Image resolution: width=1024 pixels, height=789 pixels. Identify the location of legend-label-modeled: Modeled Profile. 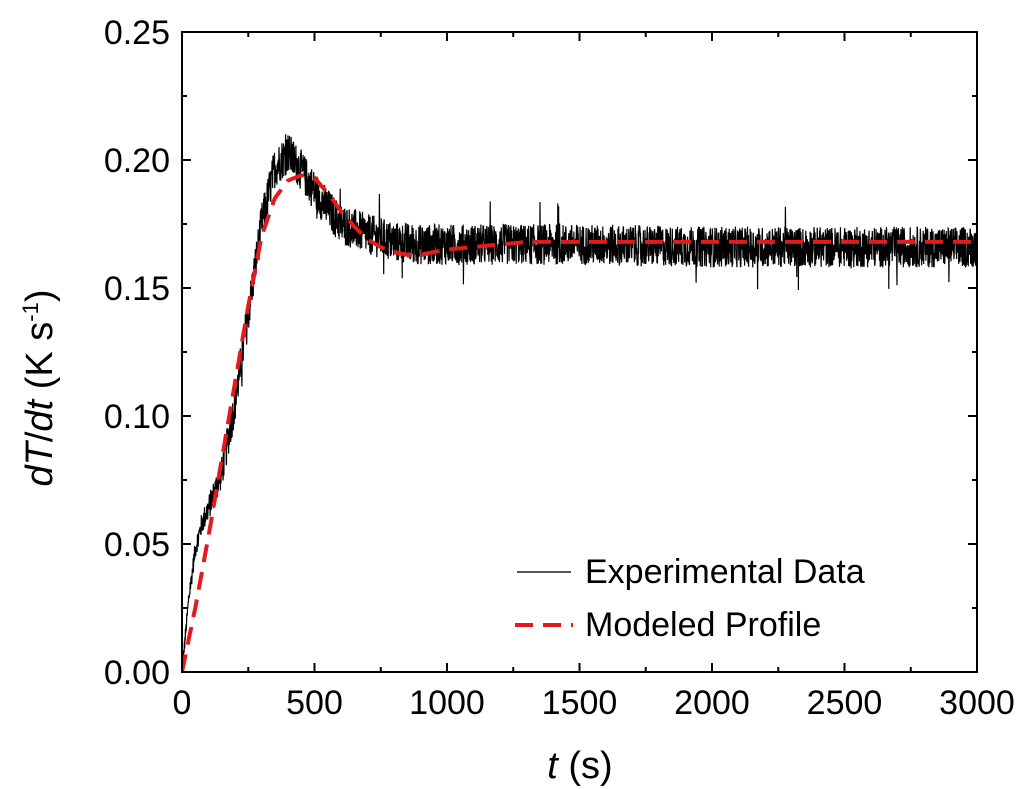
(703, 625).